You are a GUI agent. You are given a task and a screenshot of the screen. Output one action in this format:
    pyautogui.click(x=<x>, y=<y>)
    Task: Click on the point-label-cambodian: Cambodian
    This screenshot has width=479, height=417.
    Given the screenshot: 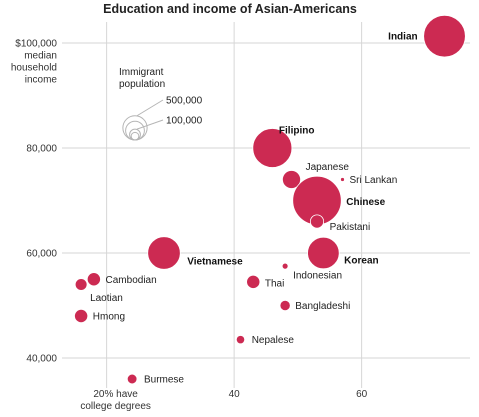 What is the action you would take?
    pyautogui.click(x=131, y=280)
    